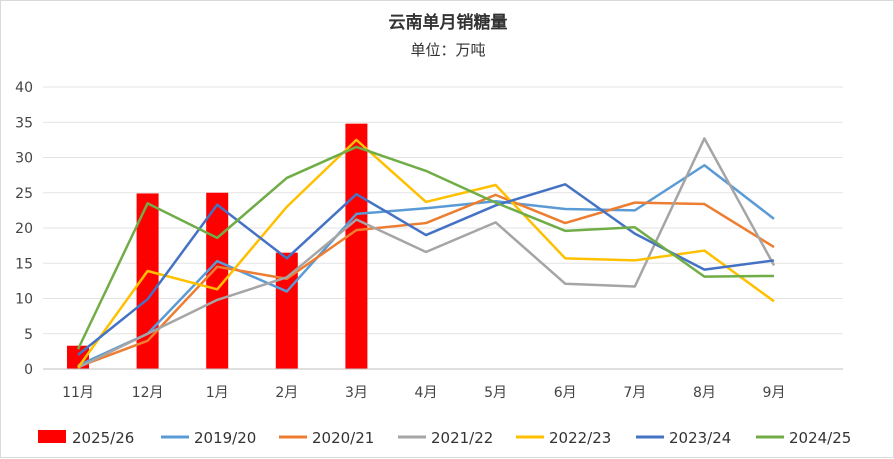  Describe the element at coordinates (704, 393) in the screenshot. I see `x-tick-label: 8月` at that location.